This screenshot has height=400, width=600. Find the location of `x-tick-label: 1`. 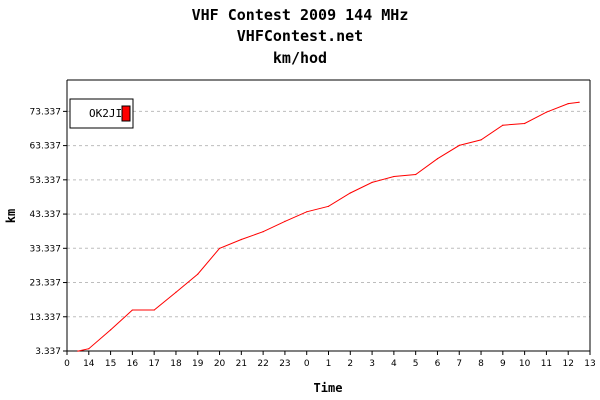

x-tick-label: 1 is located at coordinates (329, 364).